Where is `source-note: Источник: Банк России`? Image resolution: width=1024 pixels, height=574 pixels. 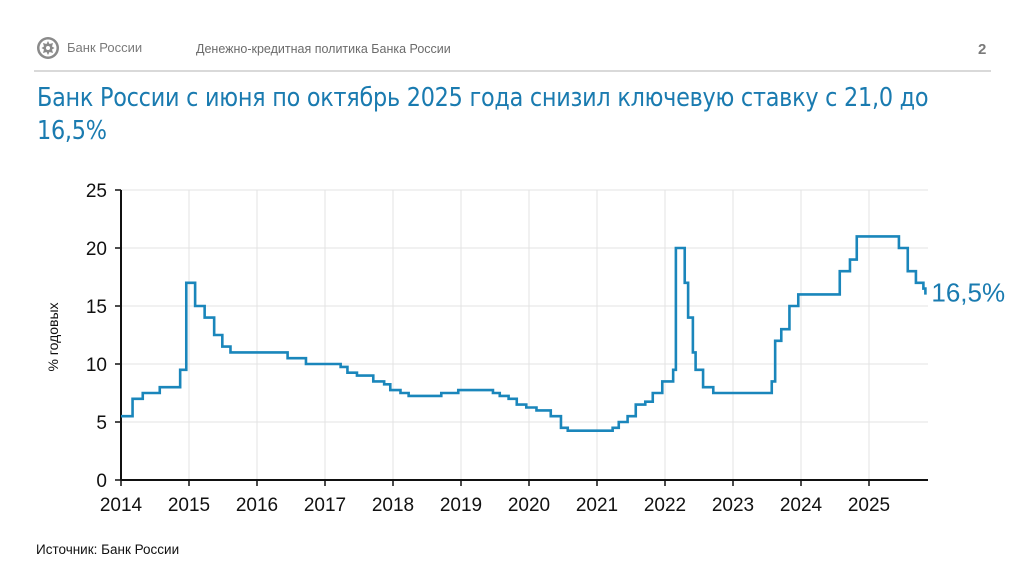 source-note: Источник: Банк России is located at coordinates (108, 549).